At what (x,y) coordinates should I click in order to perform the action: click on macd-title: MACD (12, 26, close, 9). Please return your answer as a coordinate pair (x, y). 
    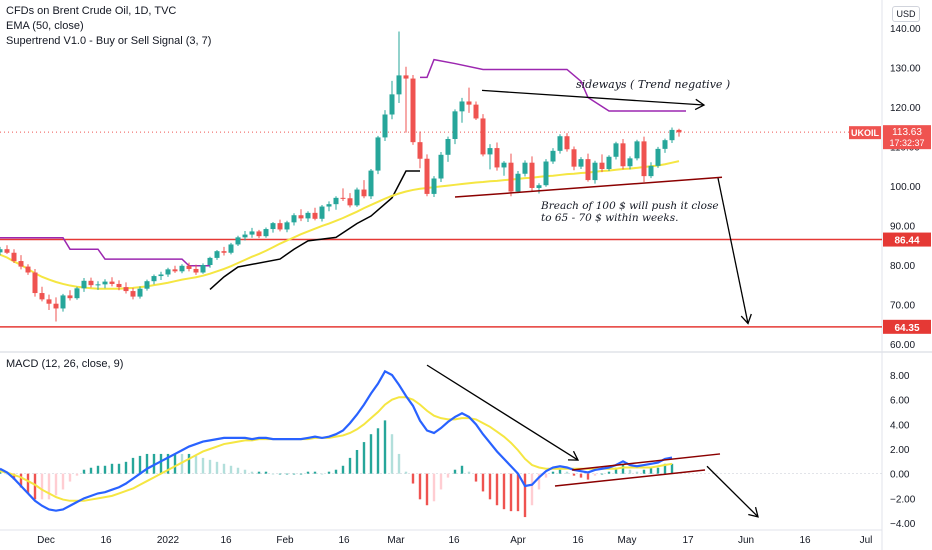
    Looking at the image, I should click on (65, 364).